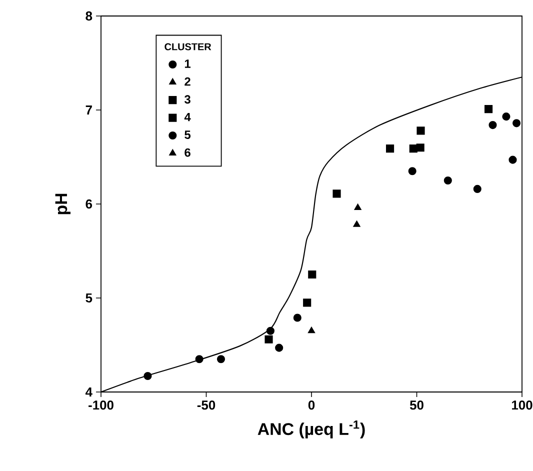 Image resolution: width=533 pixels, height=471 pixels. What do you see at coordinates (89, 110) in the screenshot?
I see `y-tick-label: 7` at bounding box center [89, 110].